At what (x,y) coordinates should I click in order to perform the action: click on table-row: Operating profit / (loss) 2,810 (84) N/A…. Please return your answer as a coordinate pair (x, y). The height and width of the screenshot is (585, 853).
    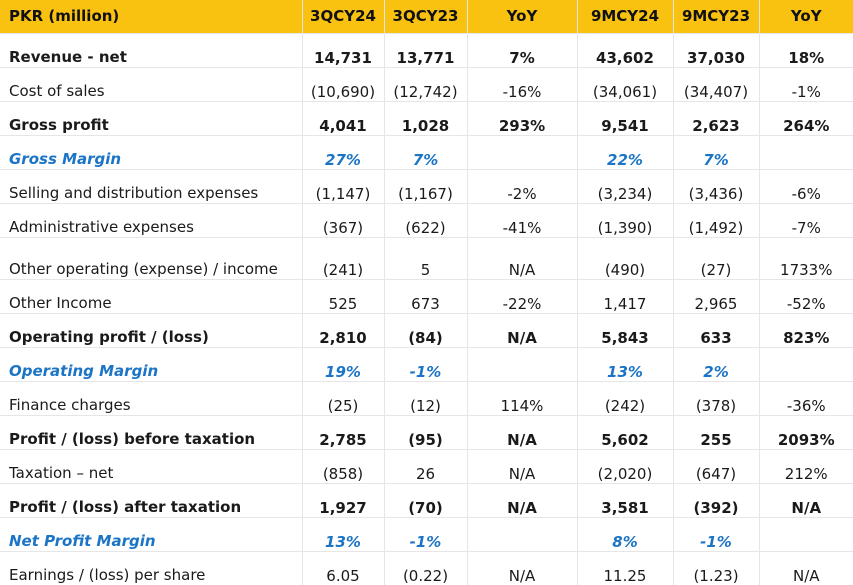
    Looking at the image, I should click on (426, 330).